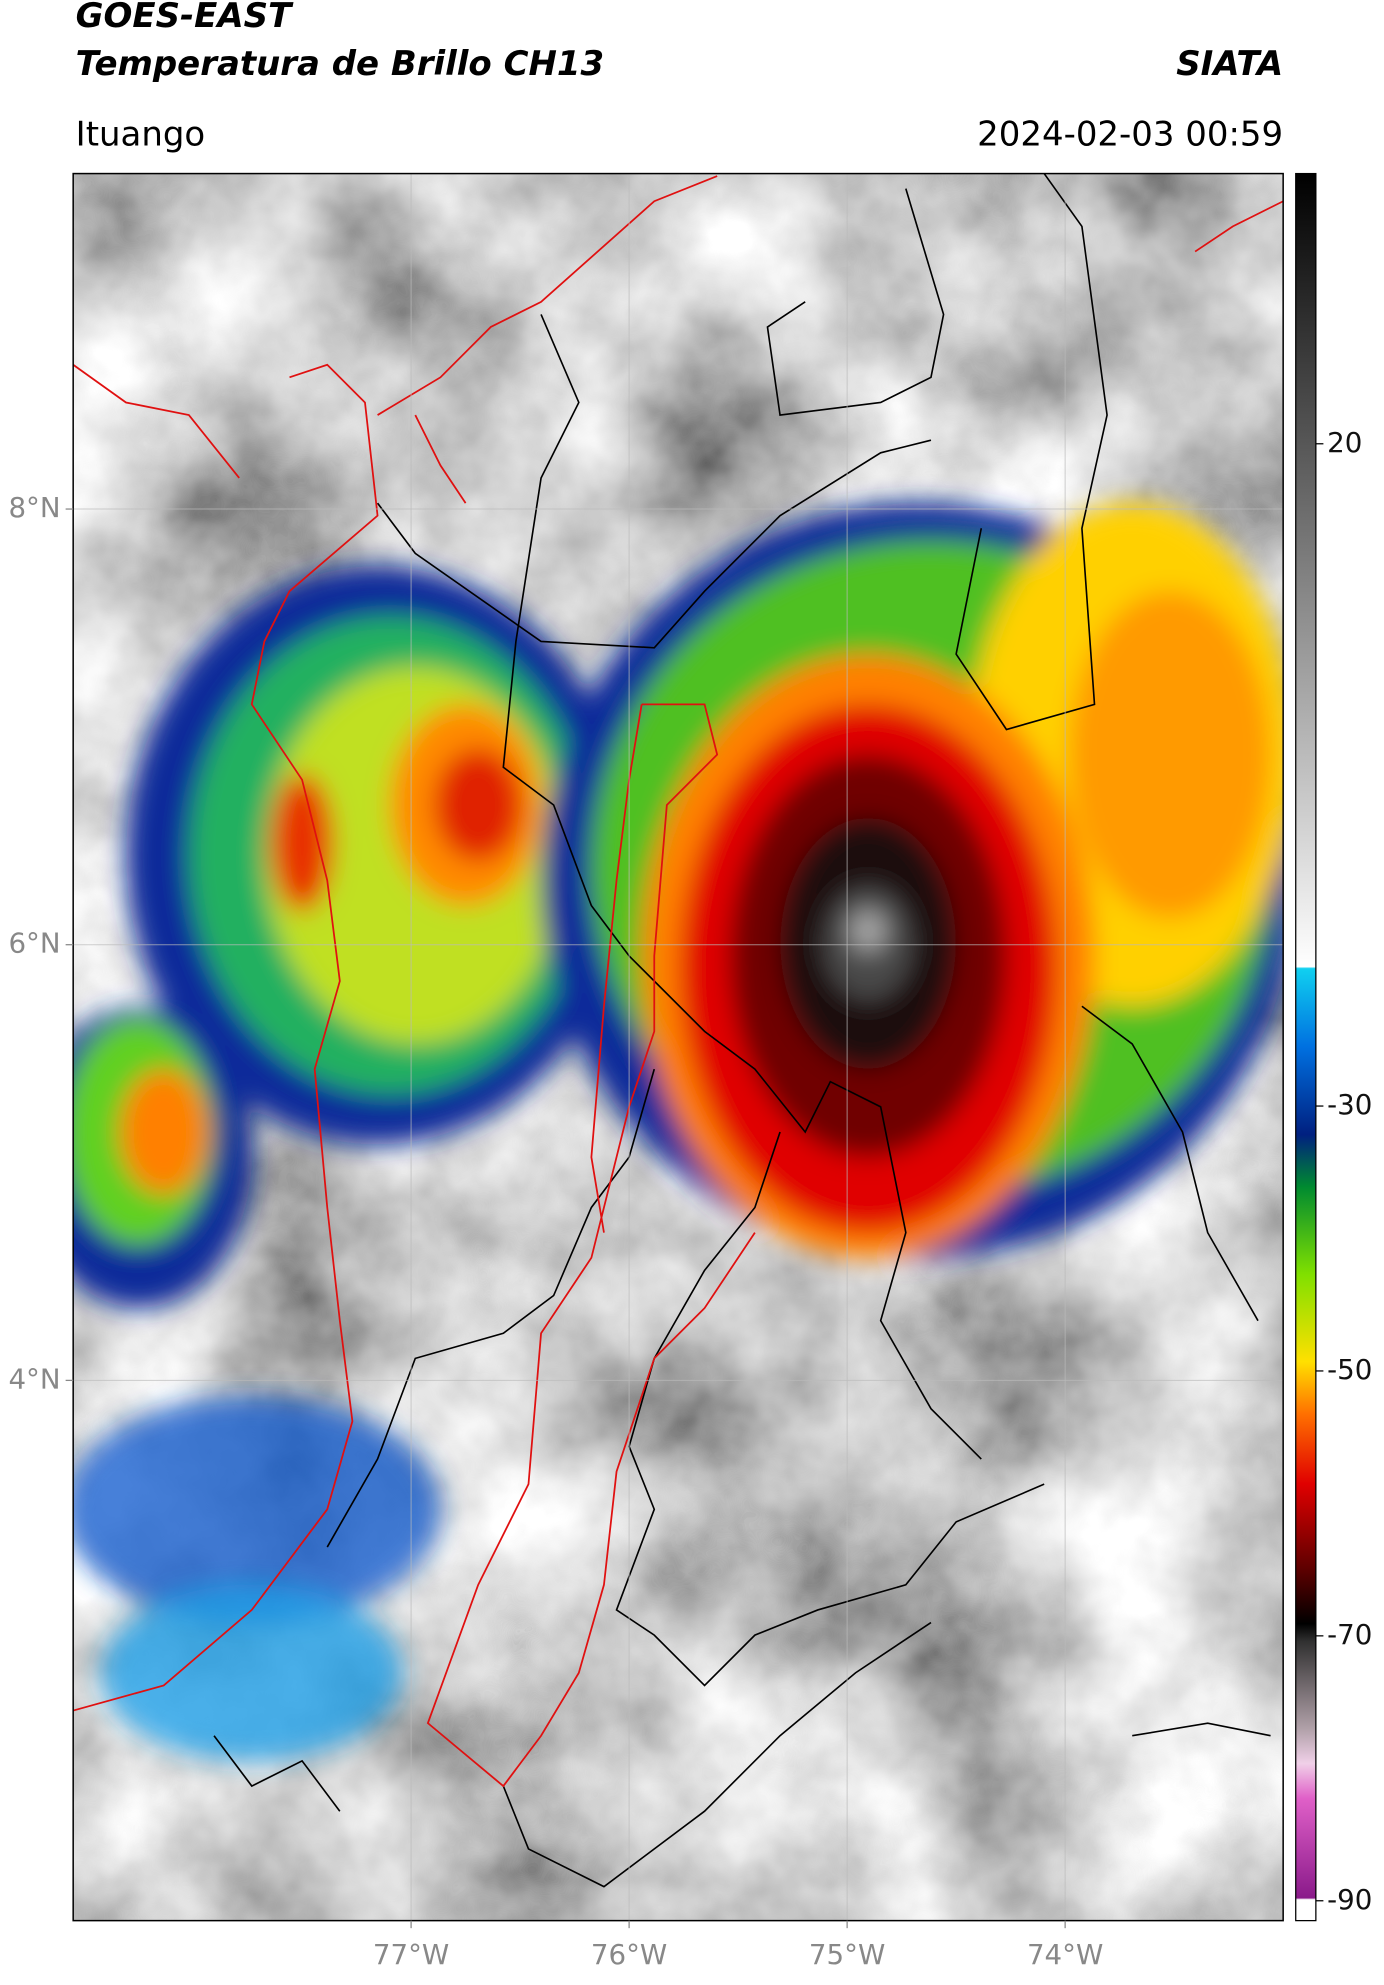 The image size is (1384, 1985). What do you see at coordinates (34, 1378) in the screenshot?
I see `y-tick-label: 4°N` at bounding box center [34, 1378].